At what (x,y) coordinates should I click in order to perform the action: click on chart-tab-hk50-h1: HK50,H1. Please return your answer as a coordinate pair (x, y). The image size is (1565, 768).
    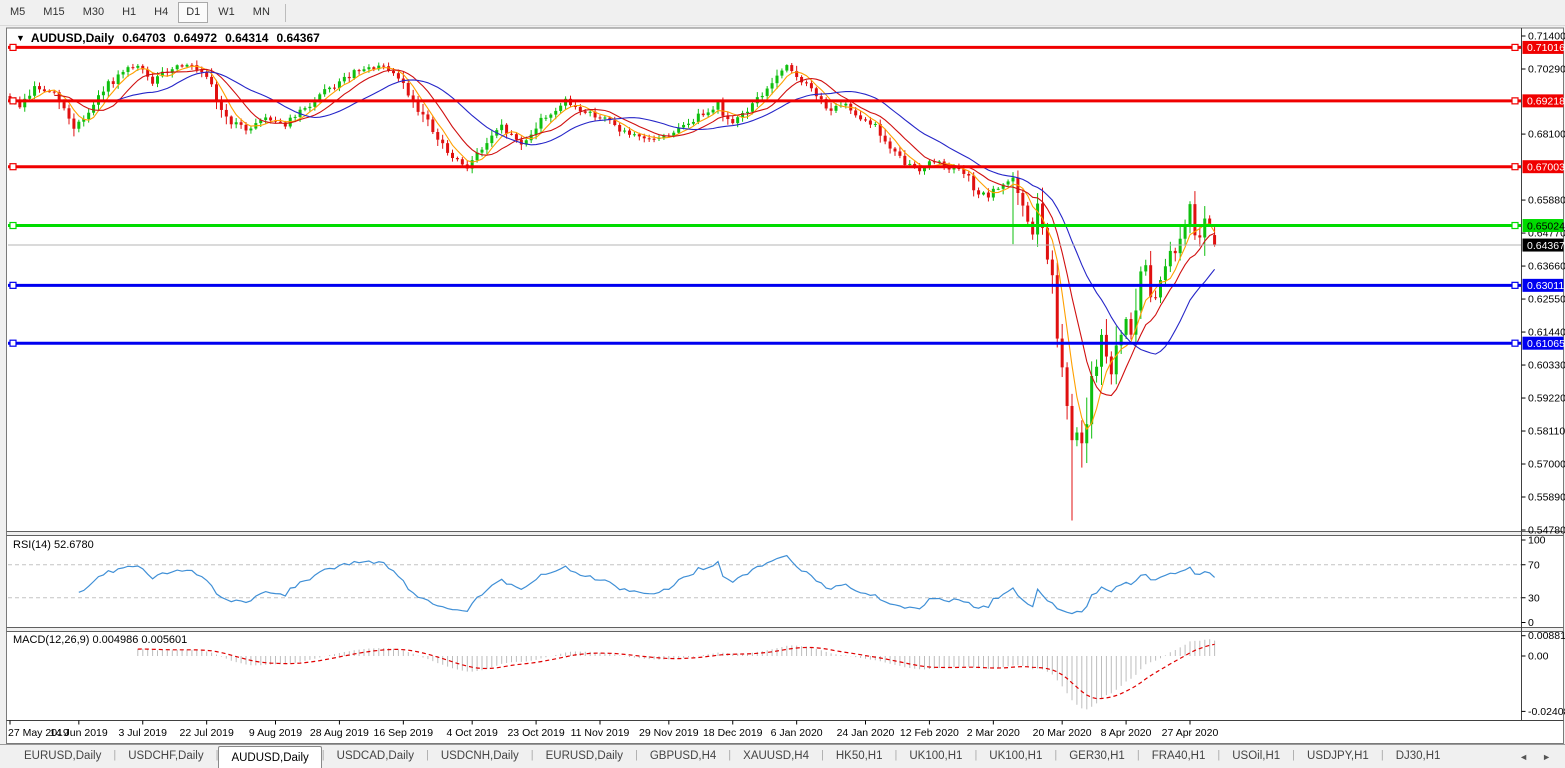
    Looking at the image, I should click on (859, 756).